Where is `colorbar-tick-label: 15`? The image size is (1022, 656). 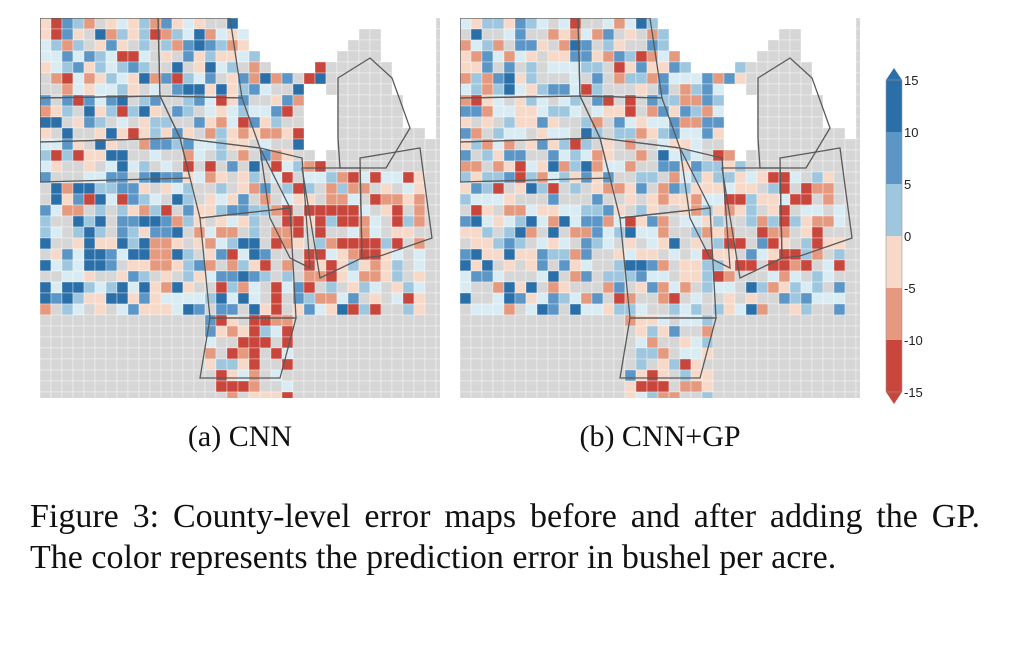
colorbar-tick-label: 15 is located at coordinates (911, 80).